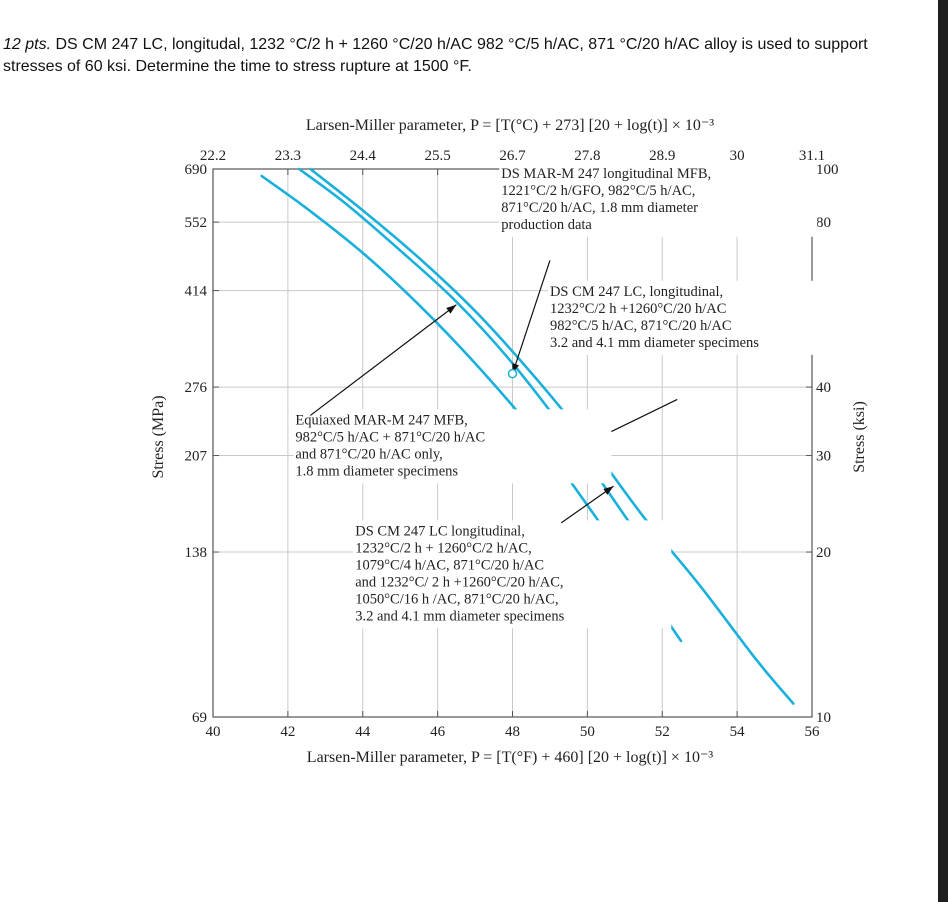 The width and height of the screenshot is (948, 902). I want to click on x-bottom-tick-label: 42, so click(287, 732).